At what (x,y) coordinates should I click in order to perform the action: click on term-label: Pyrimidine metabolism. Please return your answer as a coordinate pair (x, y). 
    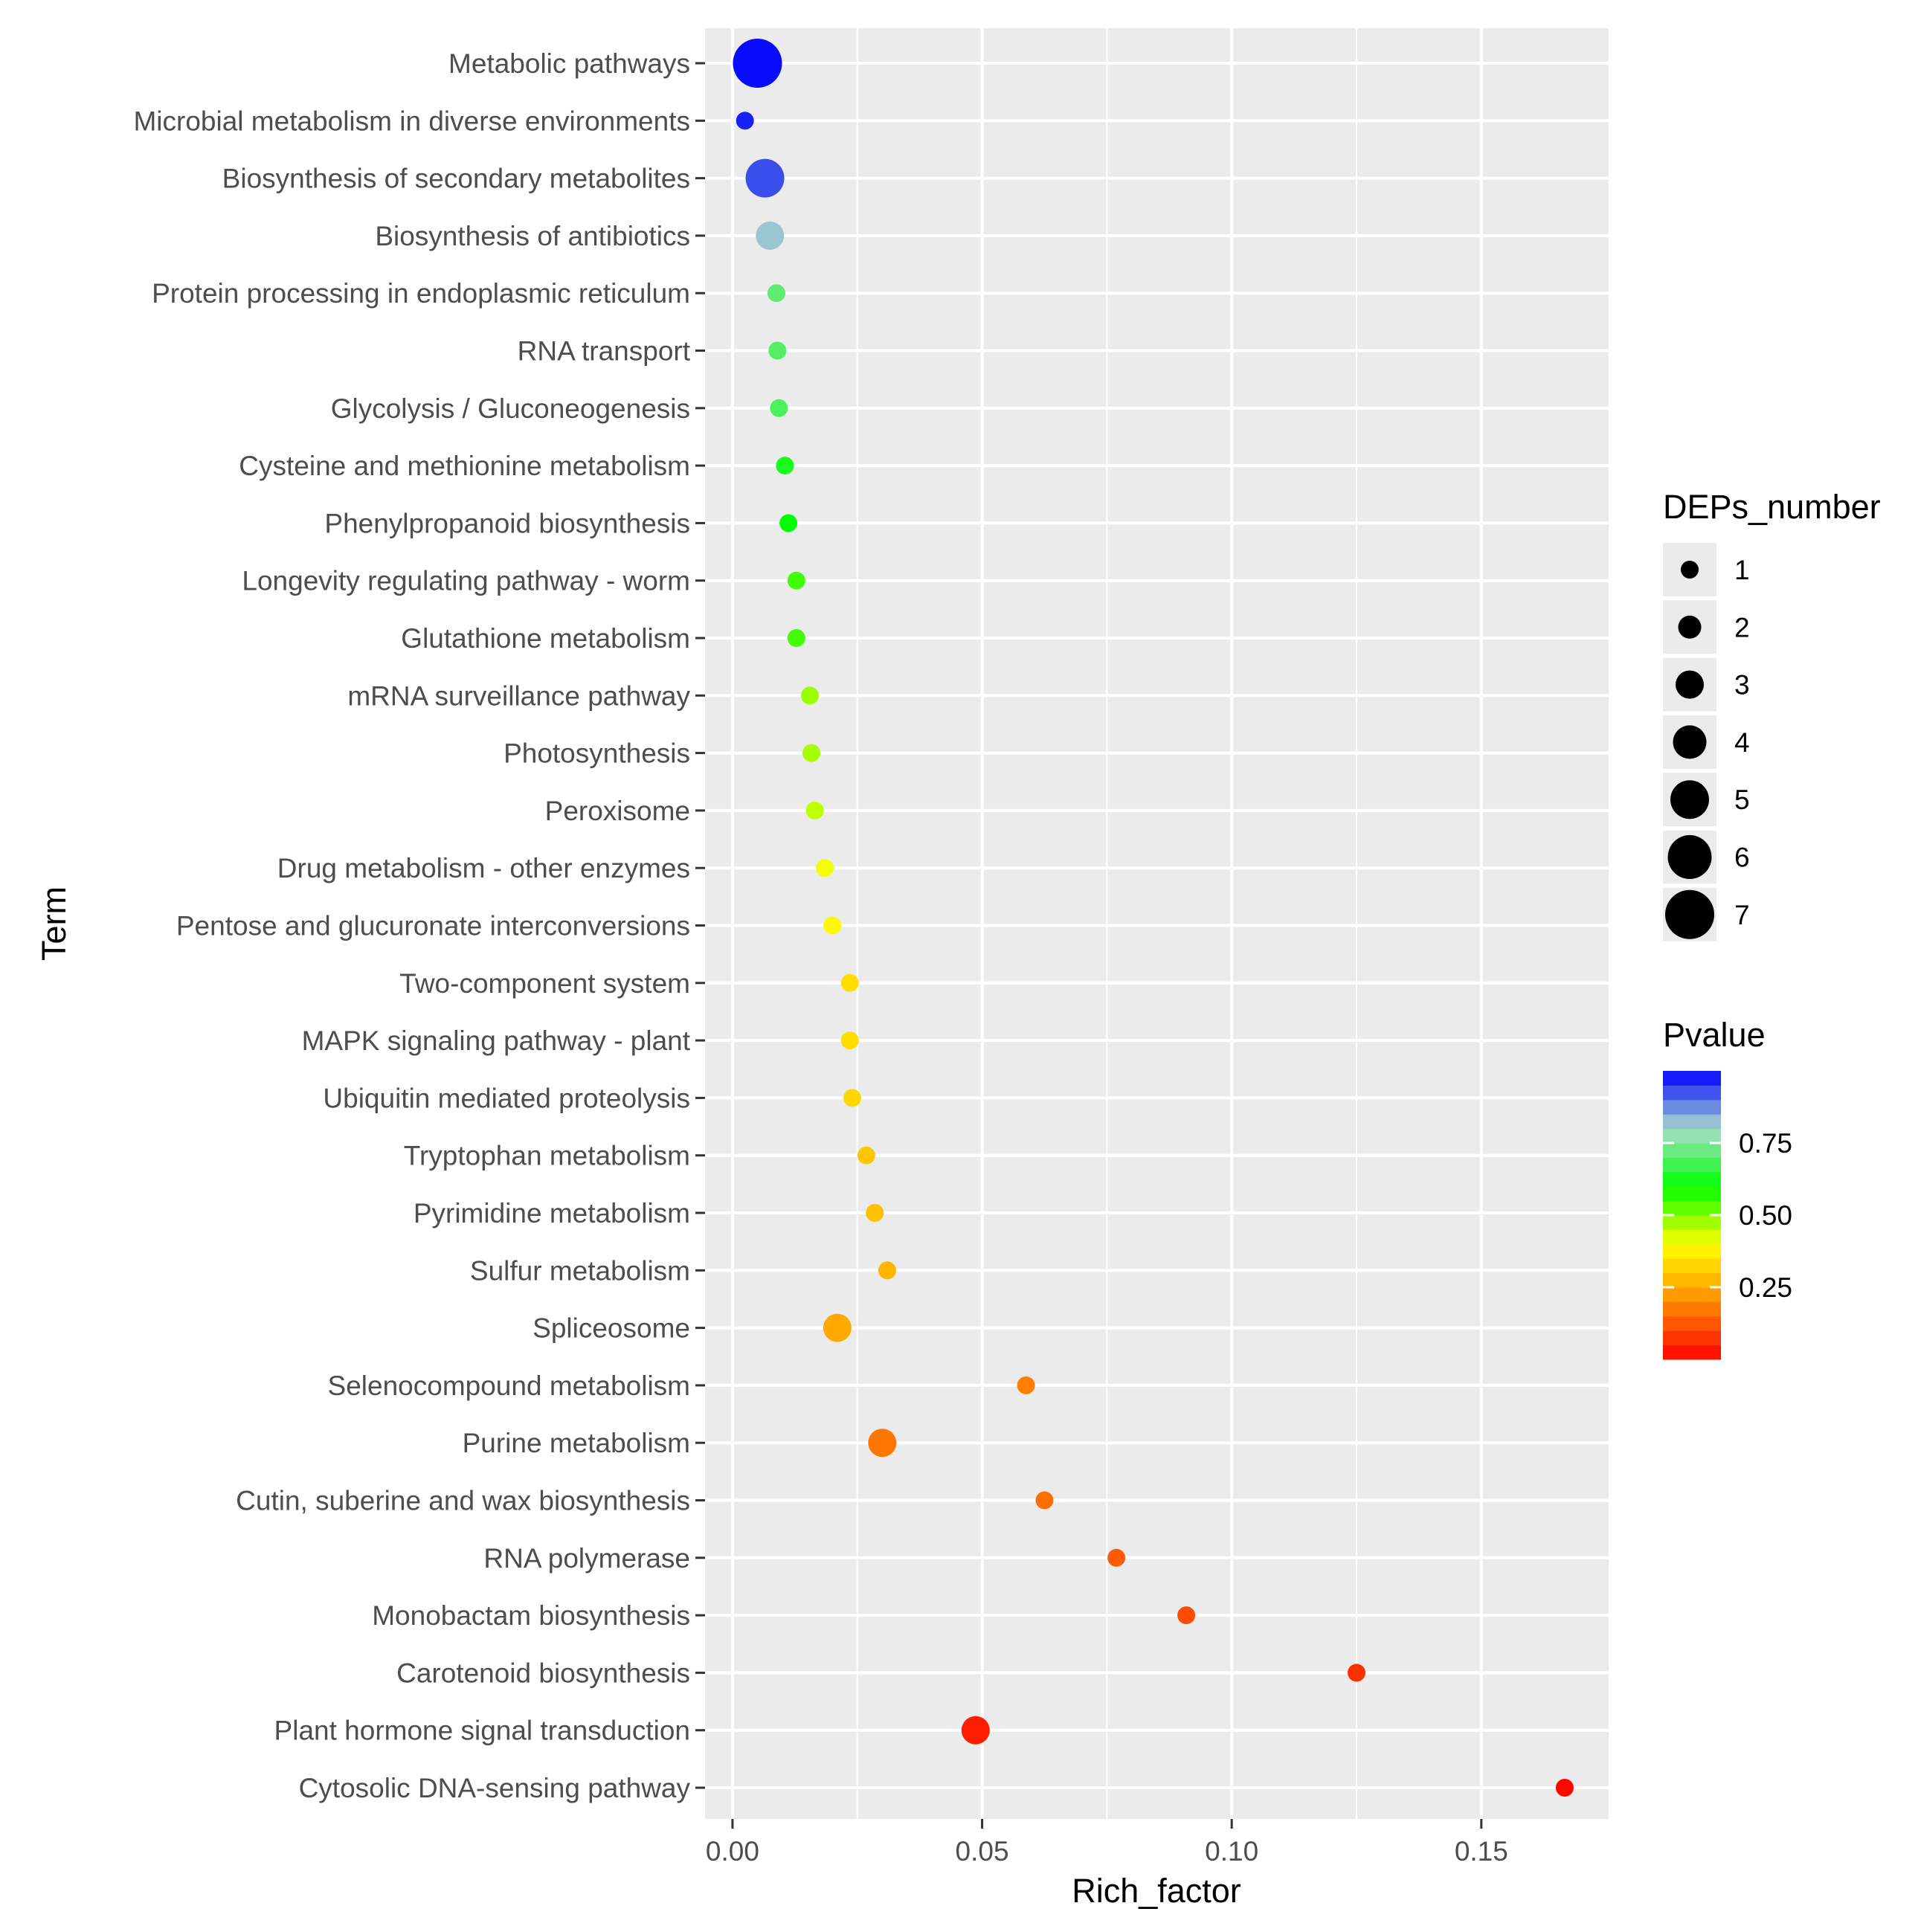
    Looking at the image, I should click on (552, 1213).